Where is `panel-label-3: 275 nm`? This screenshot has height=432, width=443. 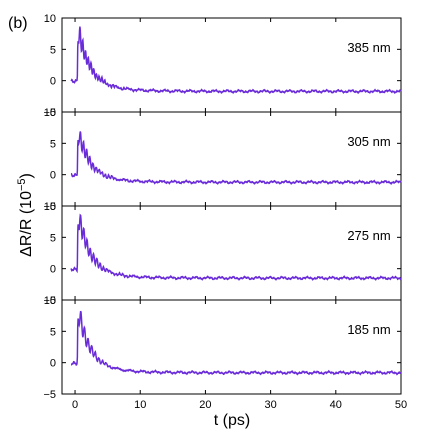
panel-label-3: 275 nm is located at coordinates (368, 235).